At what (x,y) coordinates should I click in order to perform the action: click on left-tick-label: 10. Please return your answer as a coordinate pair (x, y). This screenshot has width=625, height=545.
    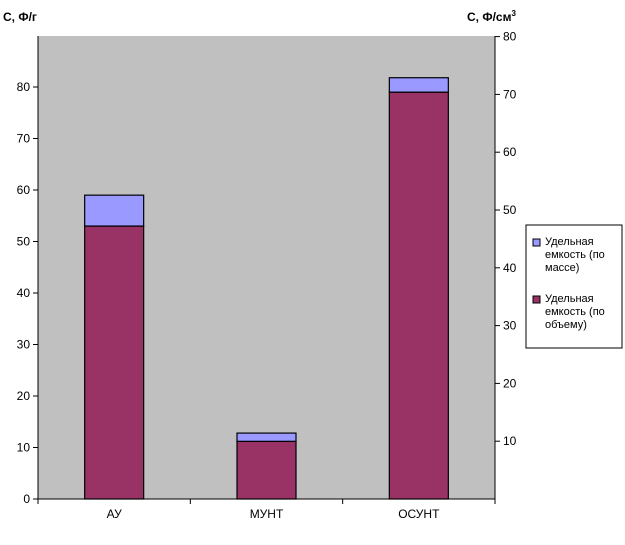
    Looking at the image, I should click on (24, 448).